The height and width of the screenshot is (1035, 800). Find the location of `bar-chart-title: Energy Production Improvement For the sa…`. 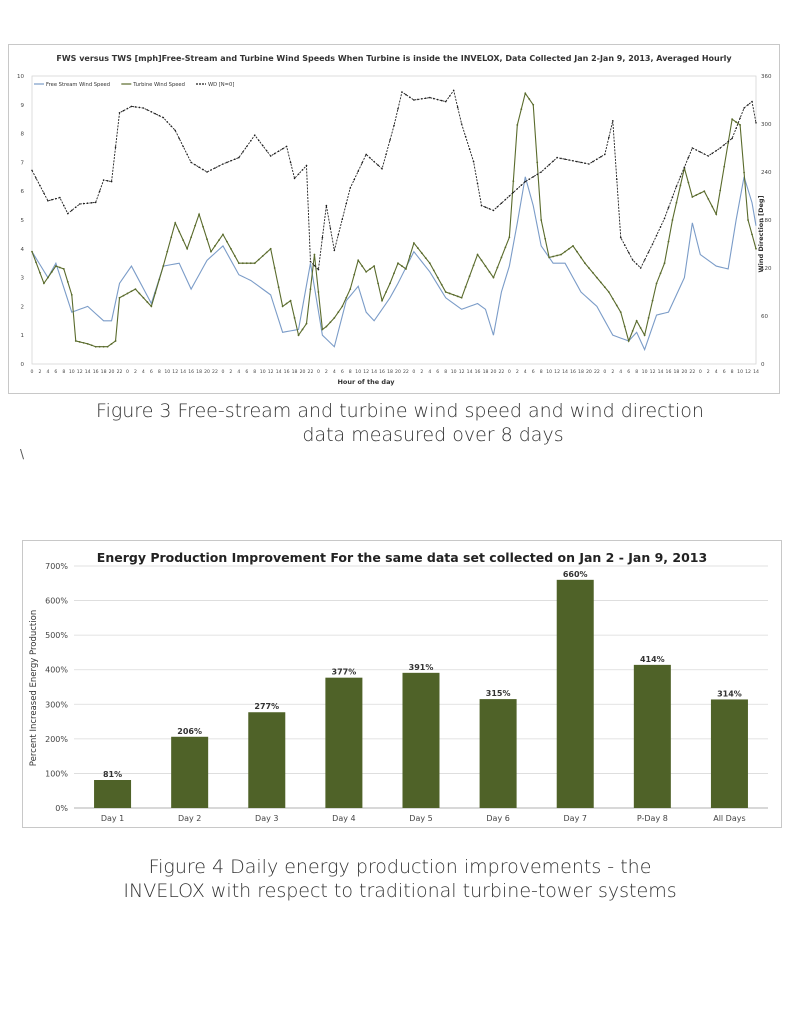

bar-chart-title: Energy Production Improvement For the sa… is located at coordinates (402, 557).